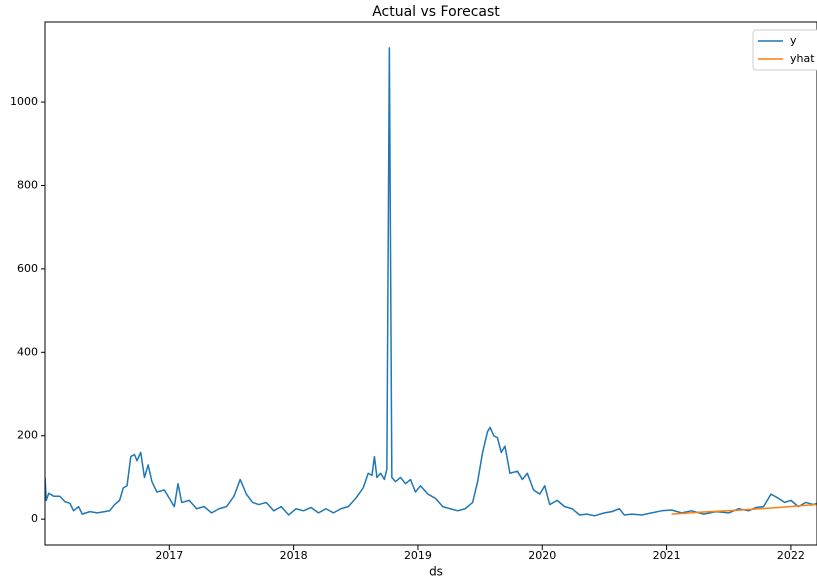 This screenshot has height=581, width=817. Describe the element at coordinates (294, 555) in the screenshot. I see `x-tick-label: 2018` at that location.